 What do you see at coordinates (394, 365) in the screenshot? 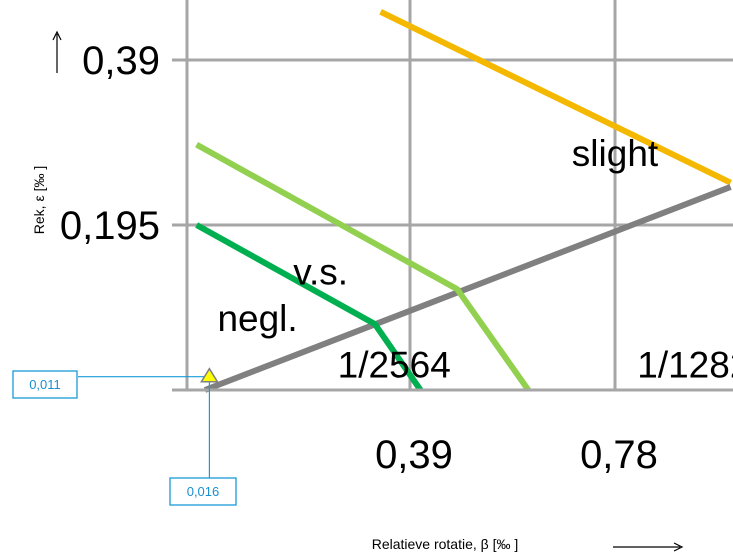
I see `slope-label-0: 1/2564` at bounding box center [394, 365].